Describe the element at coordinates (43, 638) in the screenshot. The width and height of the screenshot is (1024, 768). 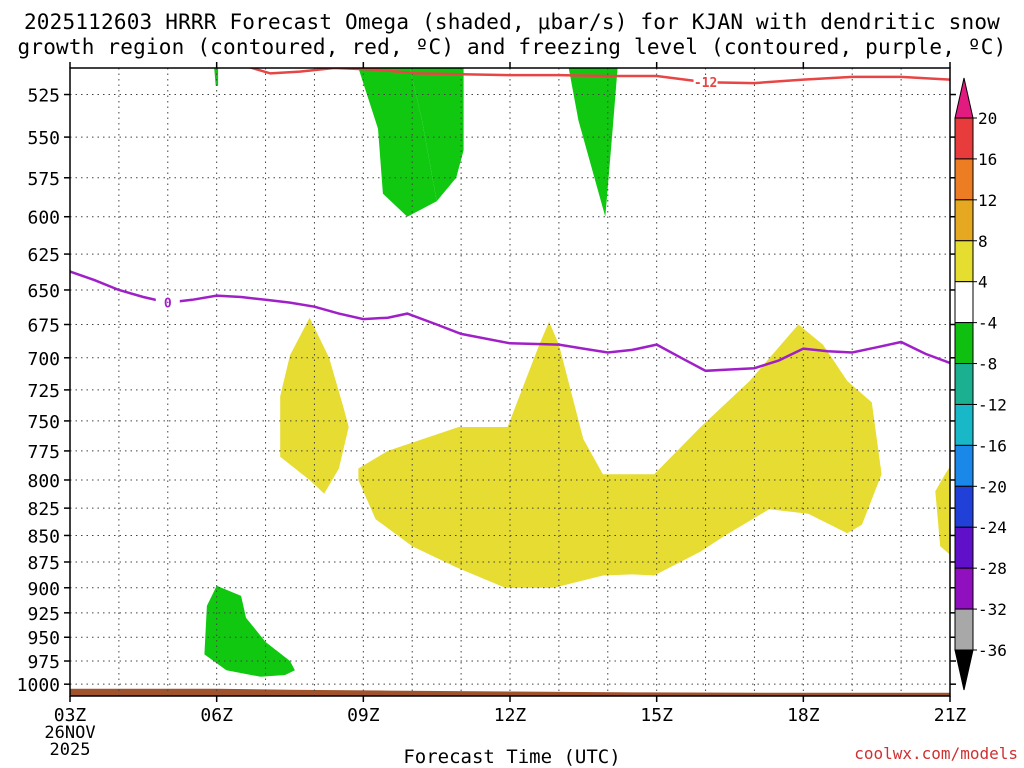
I see `y-tick-label: 950` at that location.